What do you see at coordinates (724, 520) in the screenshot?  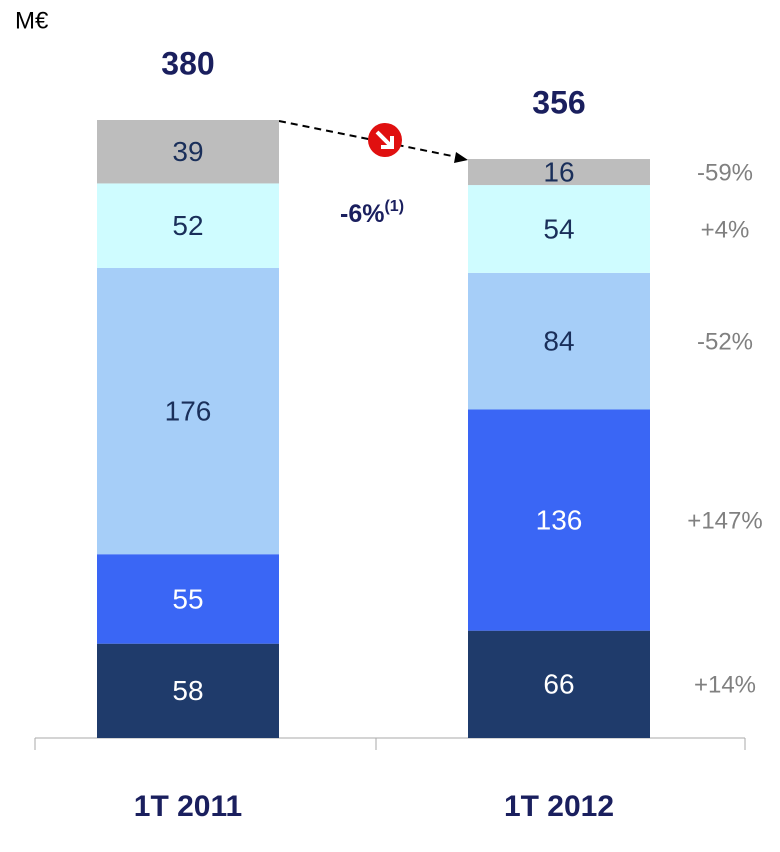 I see `change-label: +147%` at bounding box center [724, 520].